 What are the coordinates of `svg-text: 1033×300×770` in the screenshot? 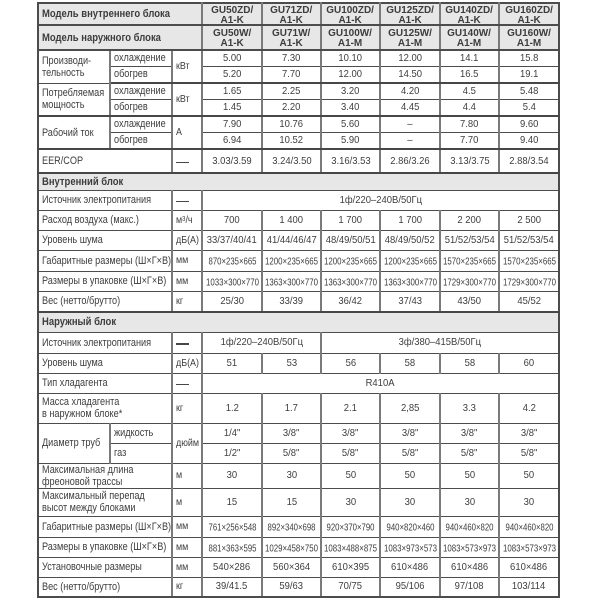 It's located at (232, 282).